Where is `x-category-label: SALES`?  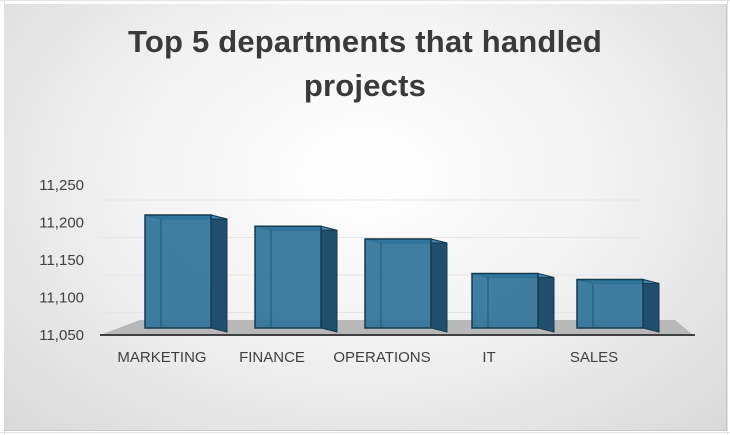
x-category-label: SALES is located at coordinates (594, 357).